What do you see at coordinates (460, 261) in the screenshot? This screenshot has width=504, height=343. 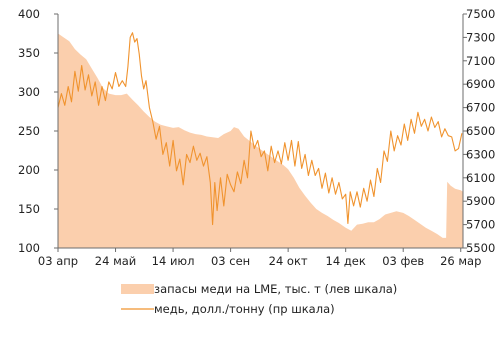 I see `x-tick-label: 26 мар` at bounding box center [460, 261].